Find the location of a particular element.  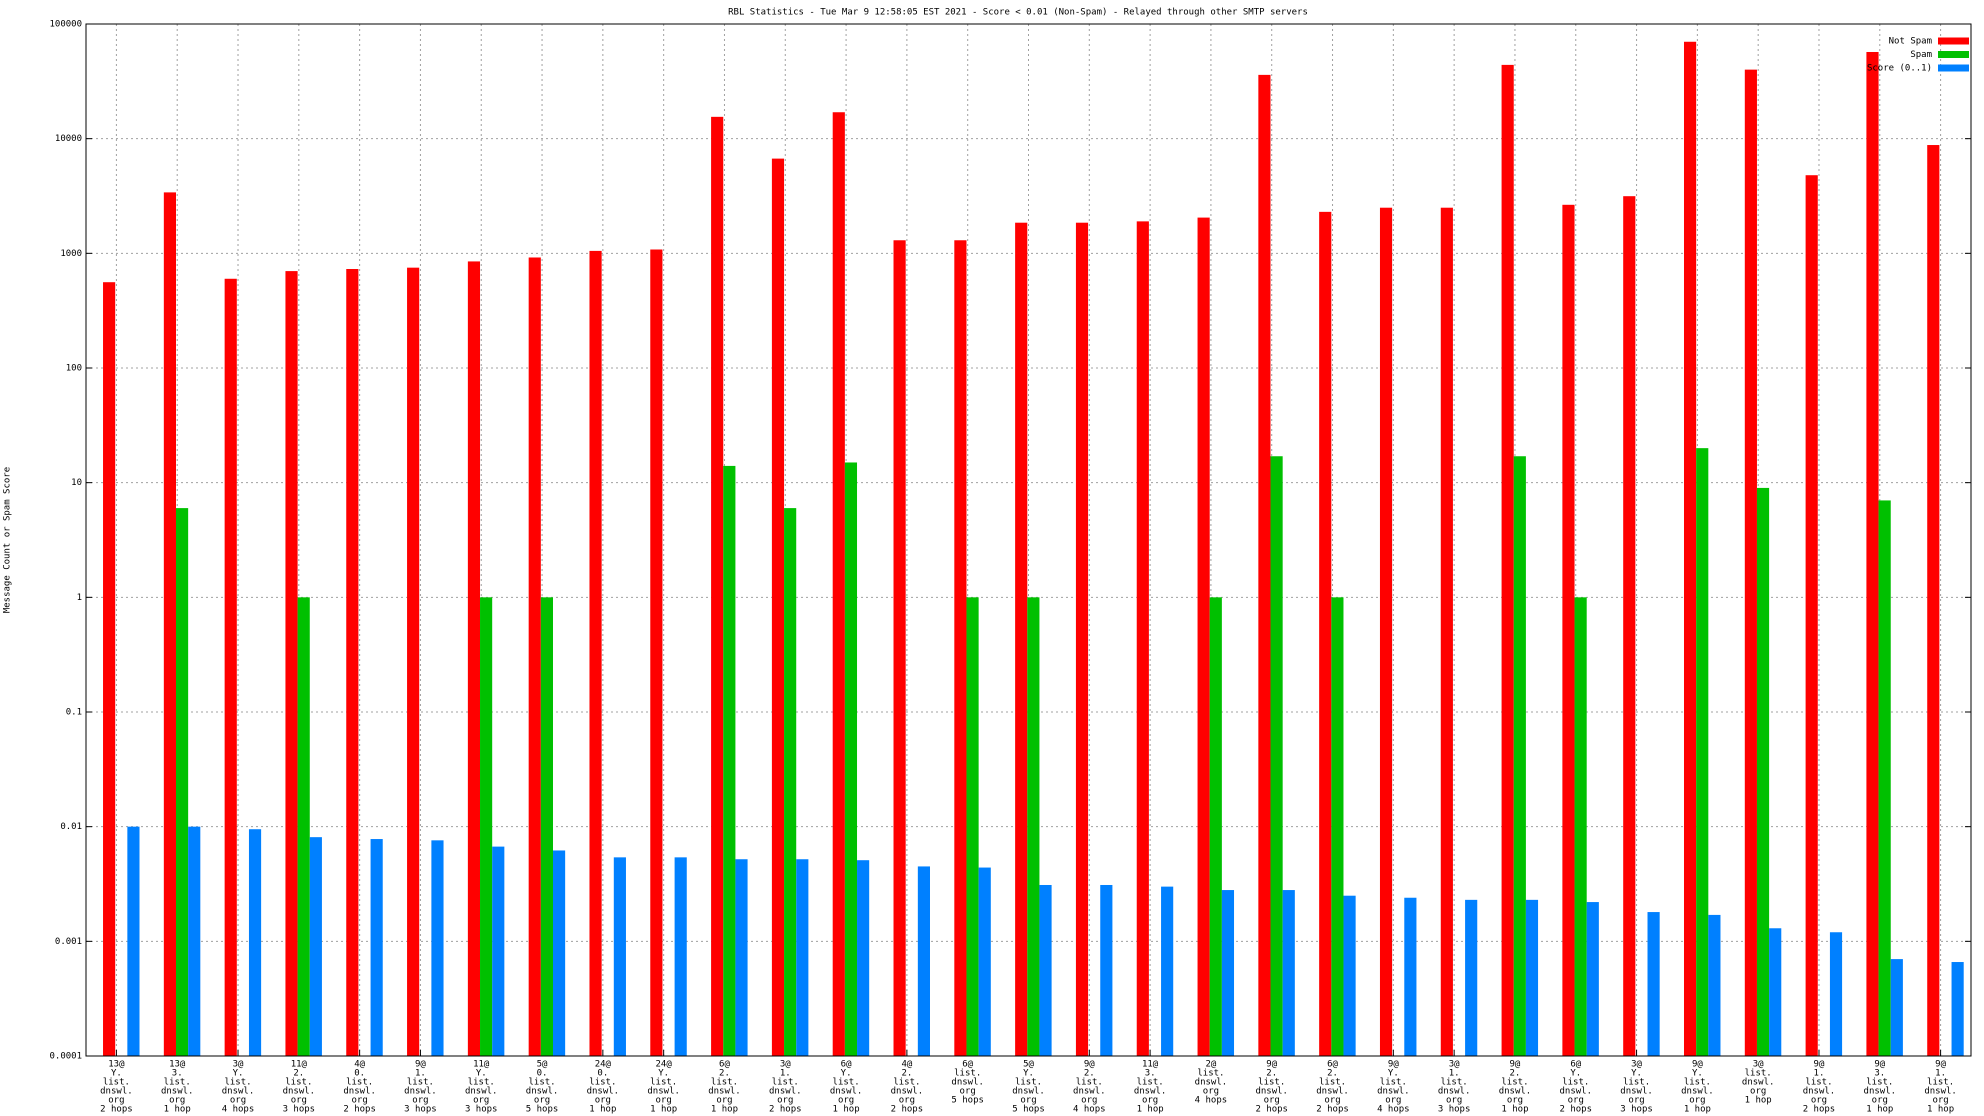

x-tick-label: 2@ is located at coordinates (1210, 1065).